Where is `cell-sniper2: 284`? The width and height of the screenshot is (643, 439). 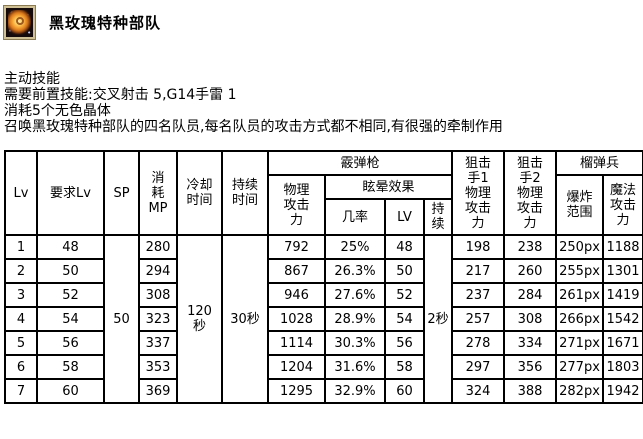 cell-sniper2: 284 is located at coordinates (530, 295).